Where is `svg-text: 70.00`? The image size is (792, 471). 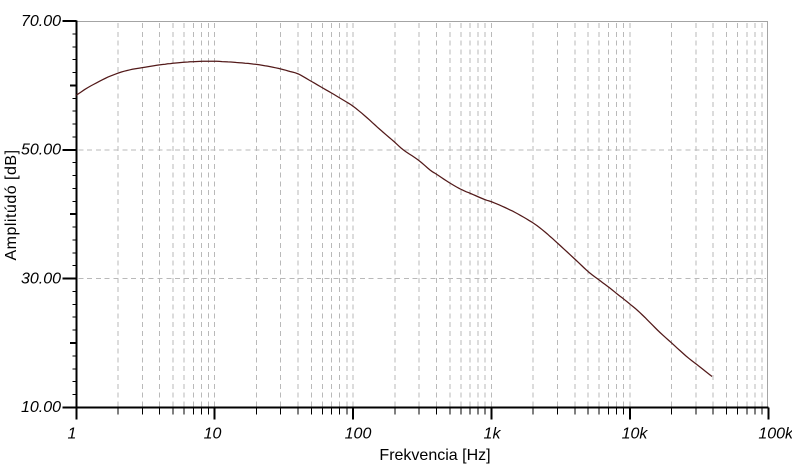 svg-text: 70.00 is located at coordinates (41, 21).